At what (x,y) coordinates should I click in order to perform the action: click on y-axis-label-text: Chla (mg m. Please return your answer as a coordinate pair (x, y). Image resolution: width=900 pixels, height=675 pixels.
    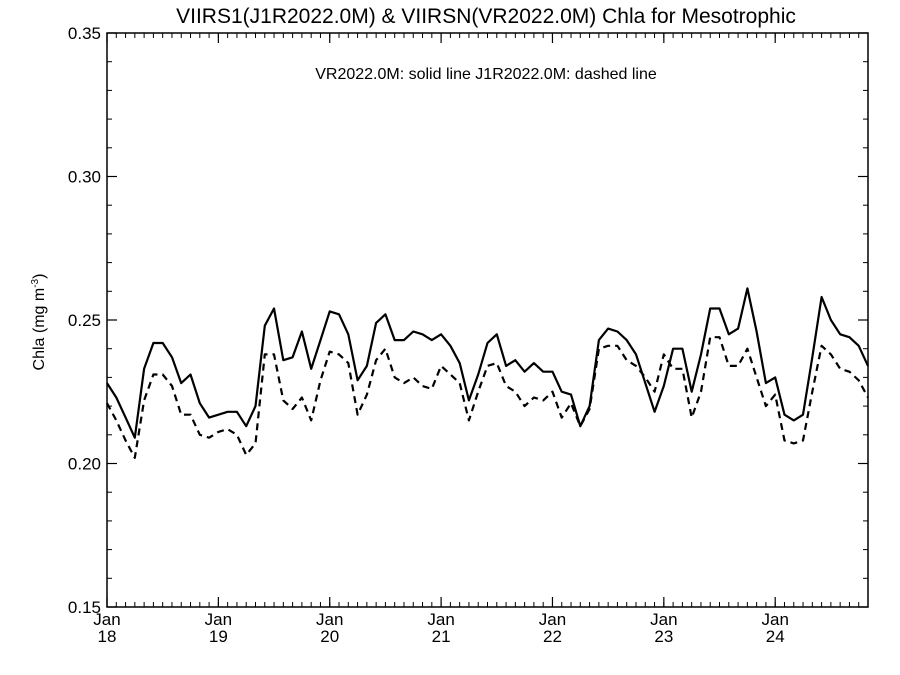
    Looking at the image, I should click on (39, 329).